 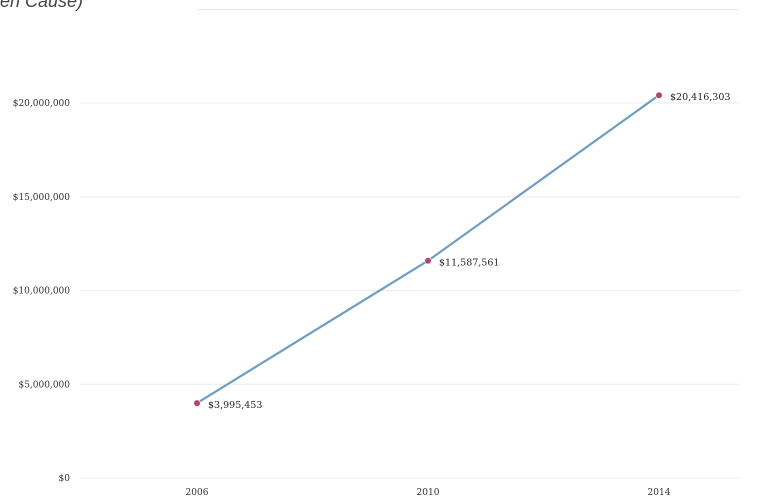 I want to click on data-label: $3,995,453, so click(x=235, y=405).